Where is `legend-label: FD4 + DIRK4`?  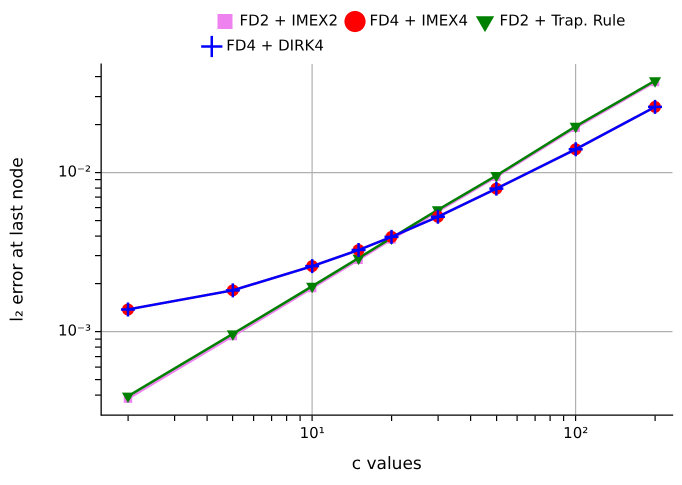 legend-label: FD4 + DIRK4 is located at coordinates (275, 45).